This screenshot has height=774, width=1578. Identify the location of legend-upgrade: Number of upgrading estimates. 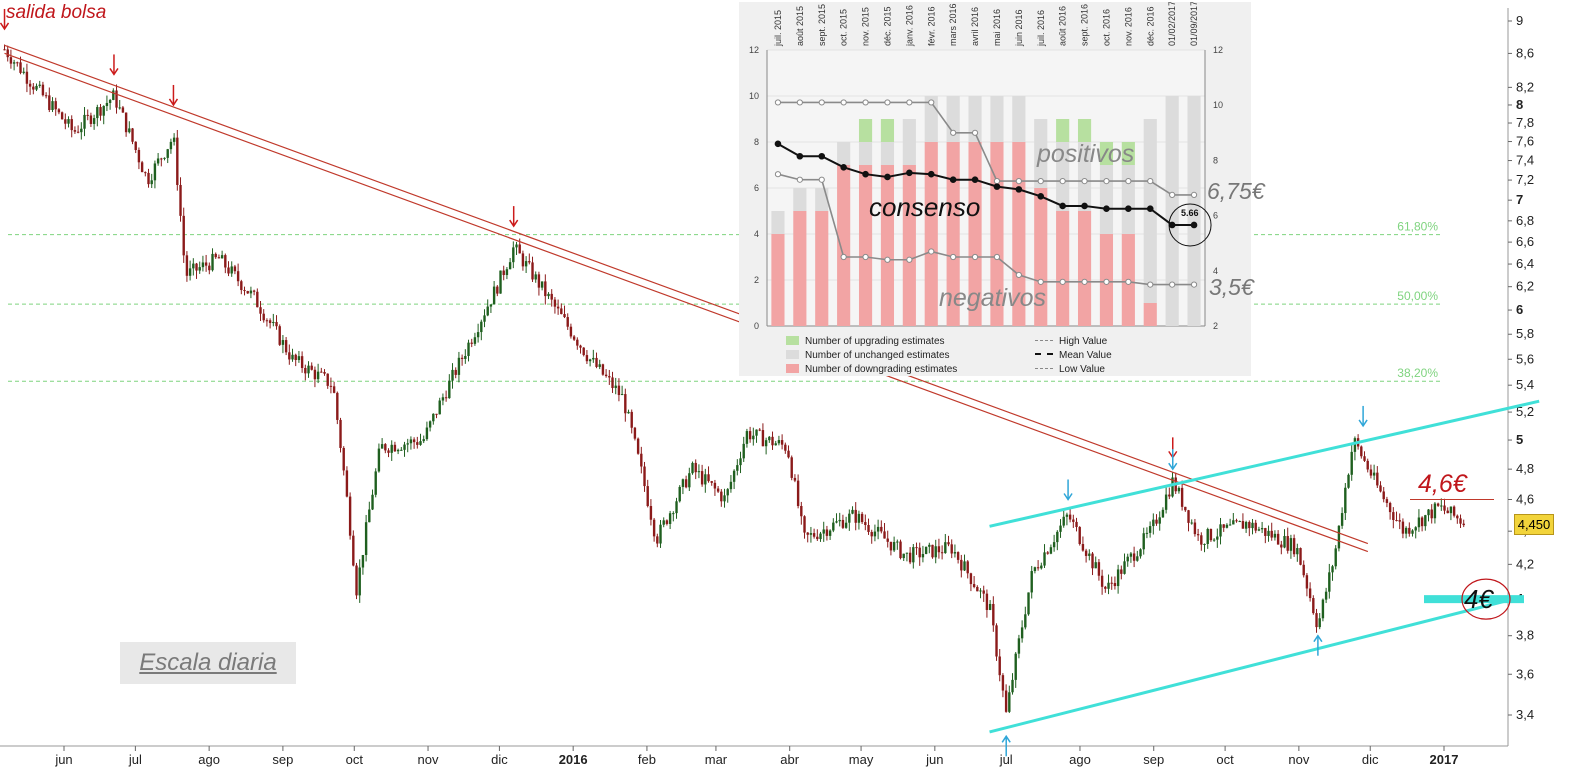
(875, 341).